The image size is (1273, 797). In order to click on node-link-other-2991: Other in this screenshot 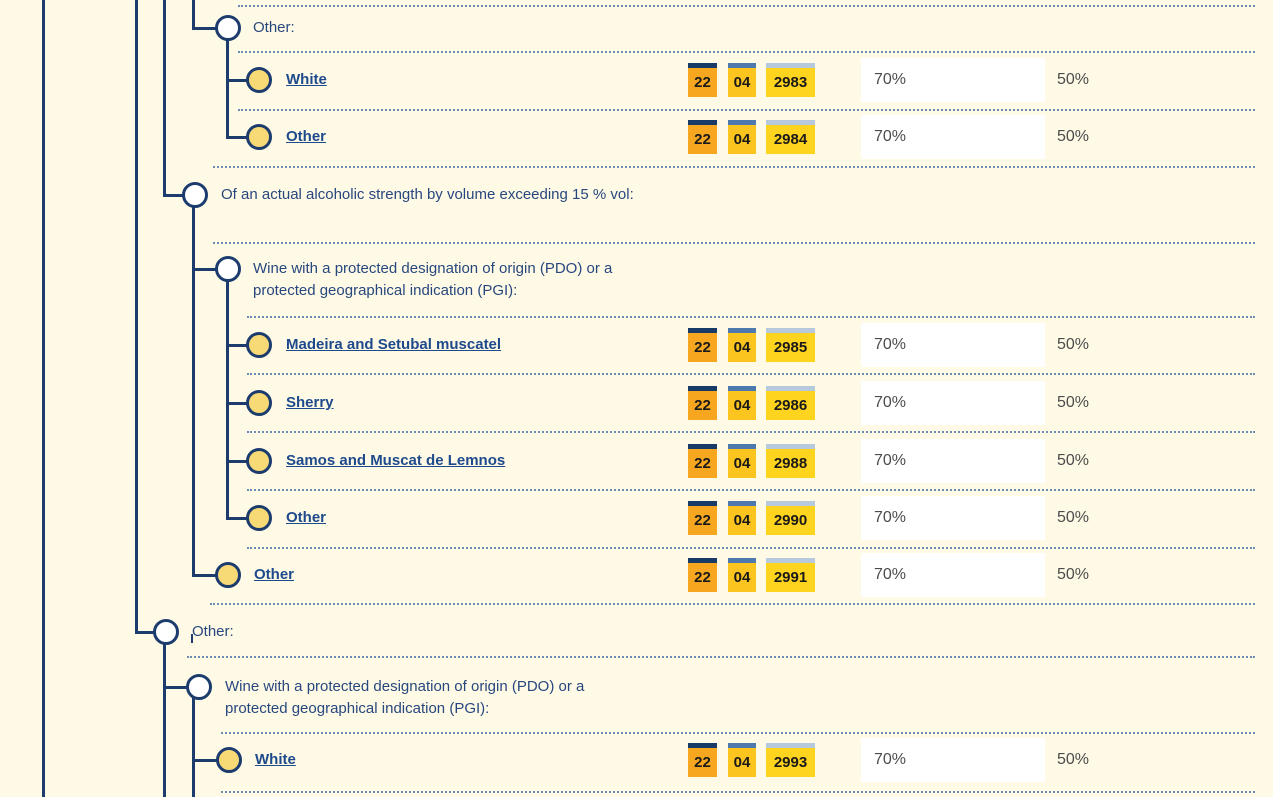, I will do `click(274, 574)`.